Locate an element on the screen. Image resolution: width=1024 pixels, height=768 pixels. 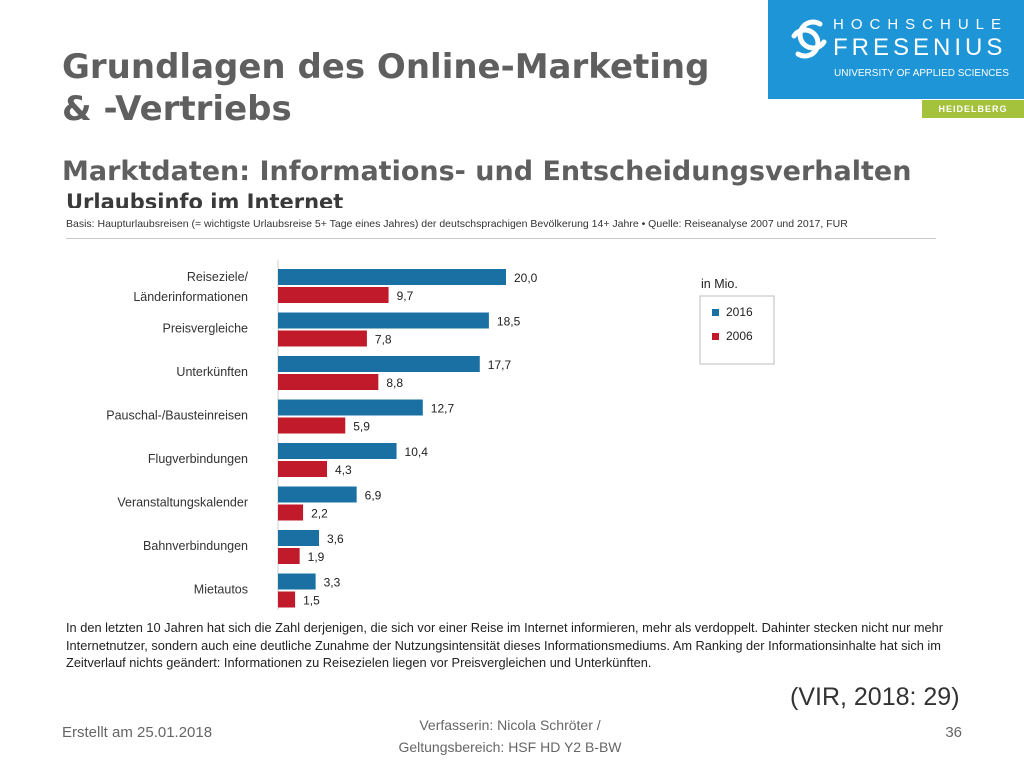
data-label-2006: 7,8 is located at coordinates (383, 340).